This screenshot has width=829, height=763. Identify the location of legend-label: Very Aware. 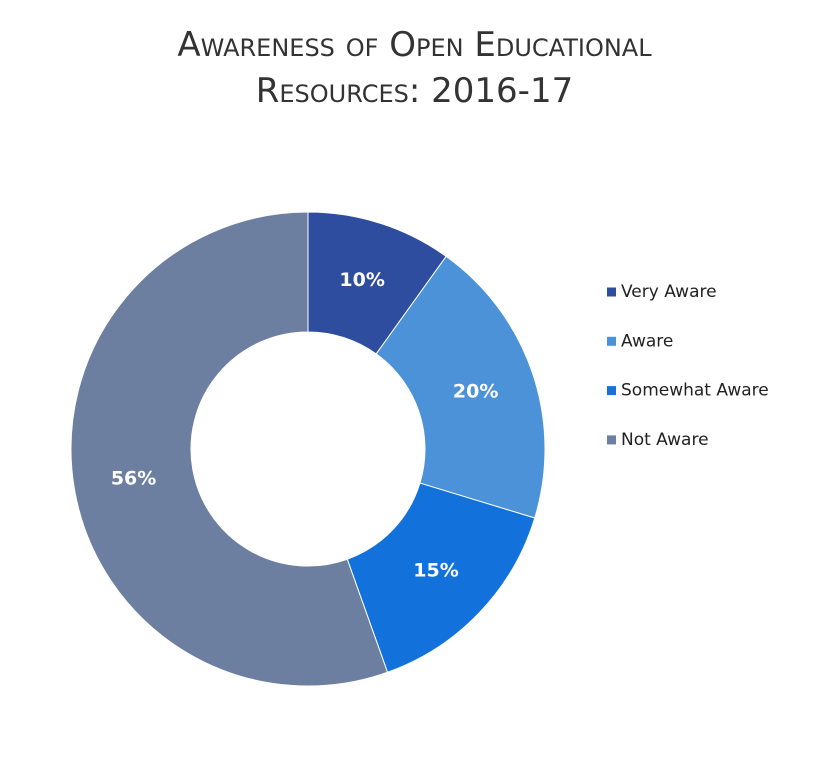
(669, 292).